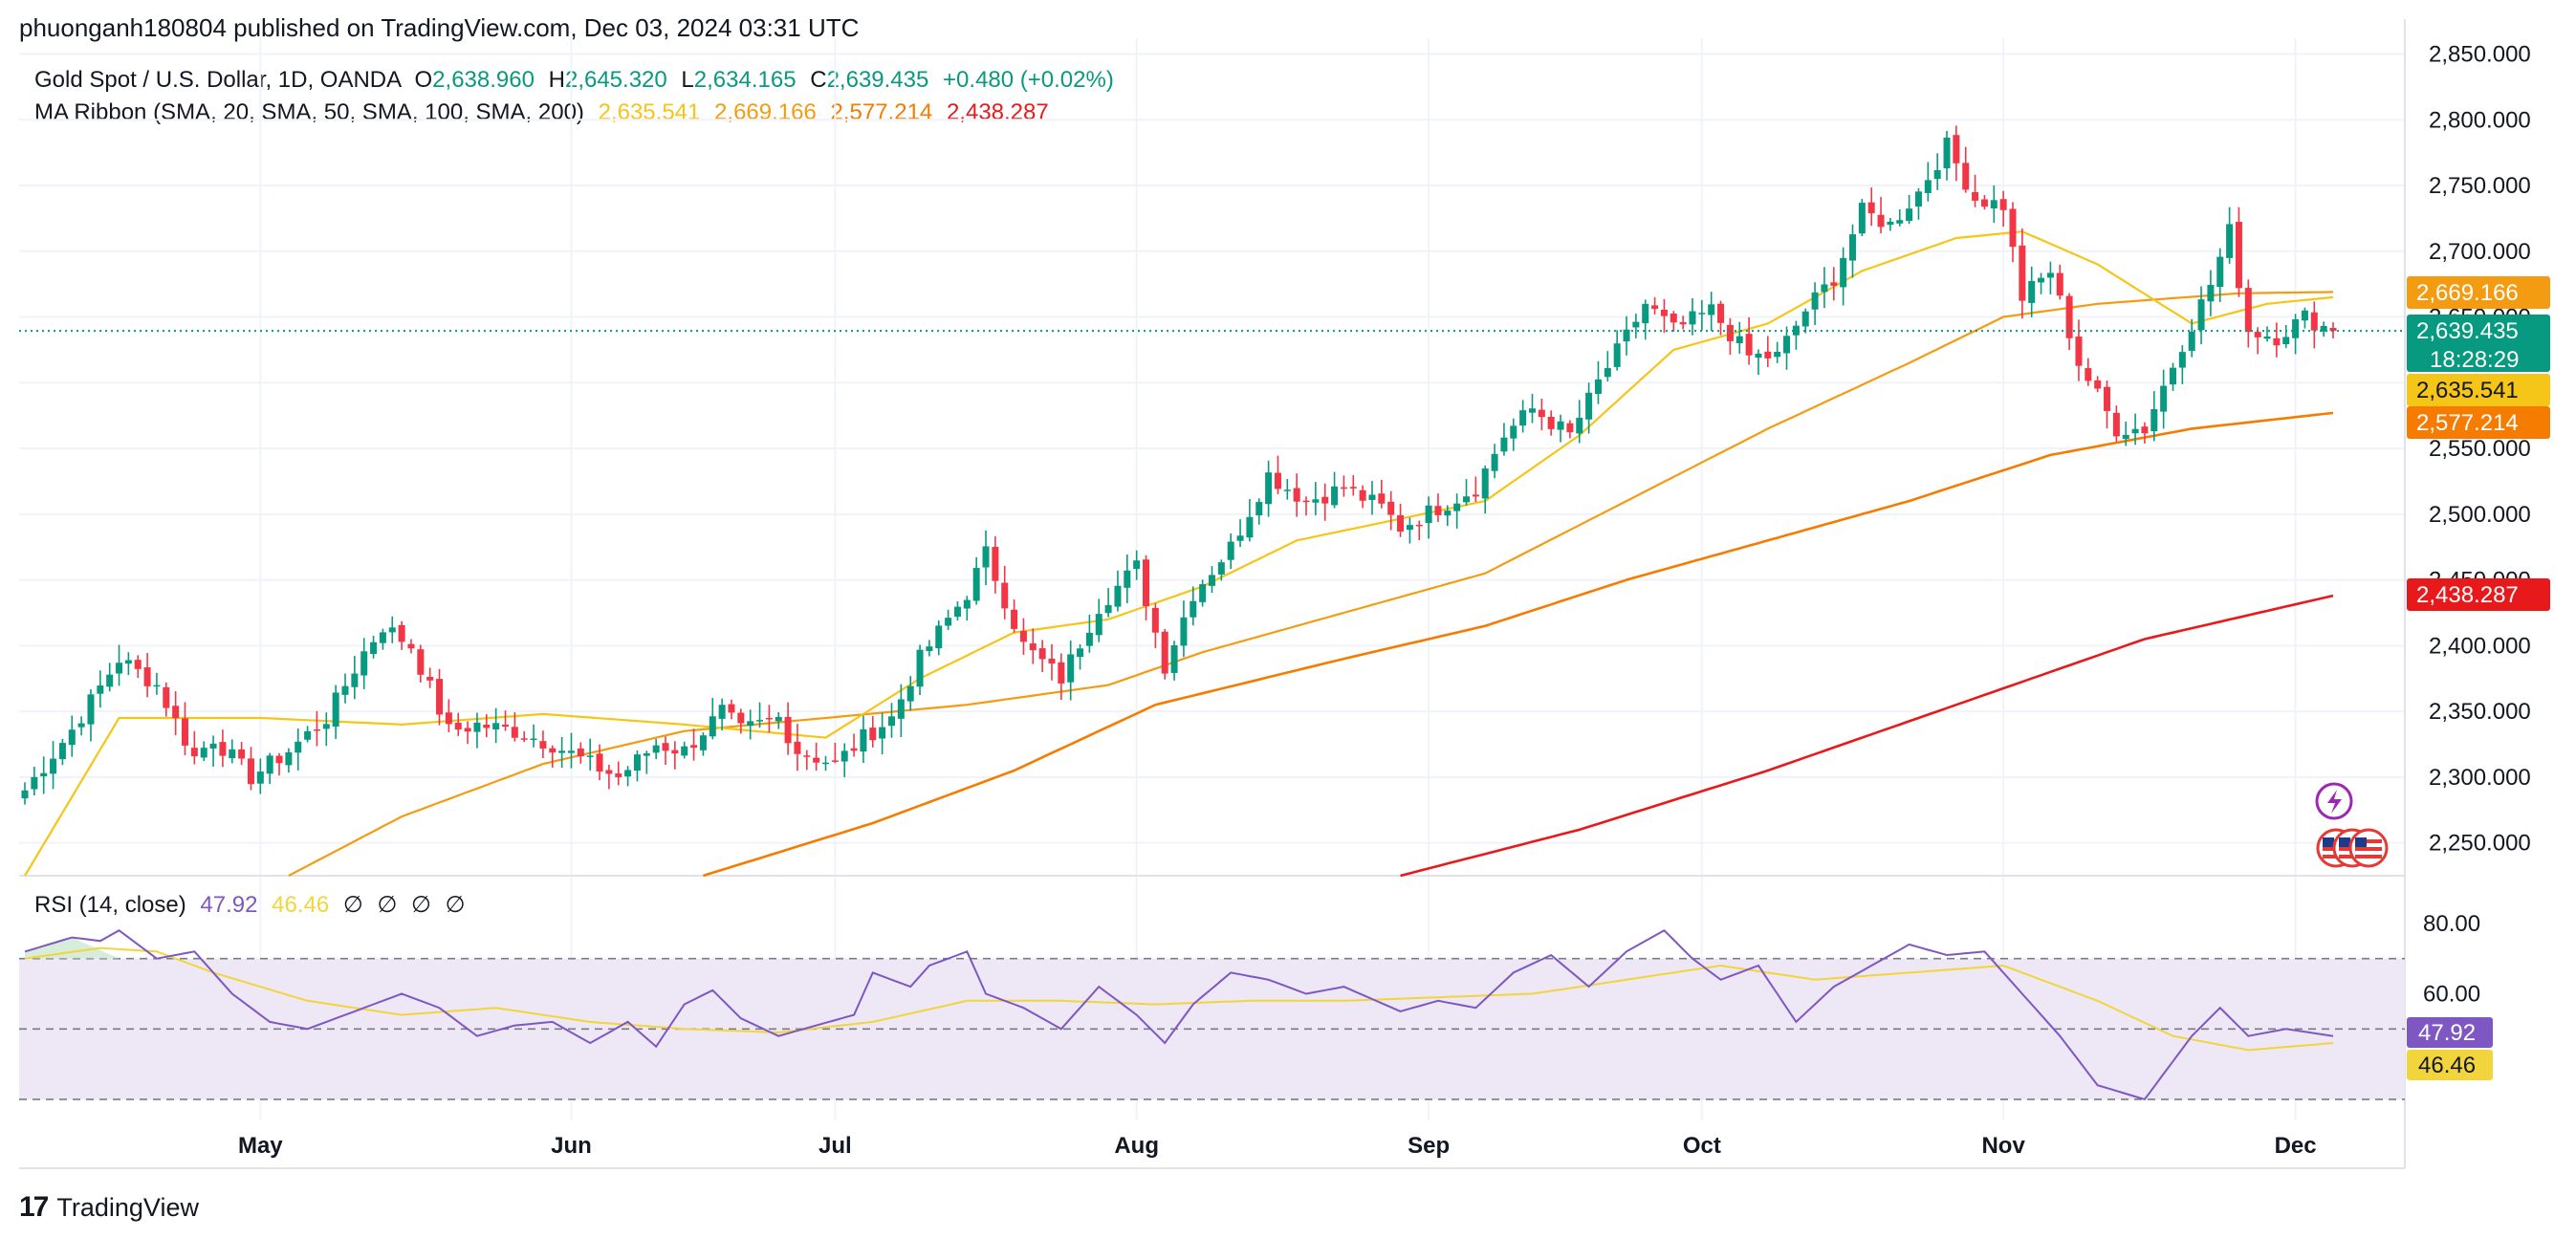 The width and height of the screenshot is (2576, 1239). What do you see at coordinates (110, 905) in the screenshot?
I see `rsi-title: RSI (14, close)` at bounding box center [110, 905].